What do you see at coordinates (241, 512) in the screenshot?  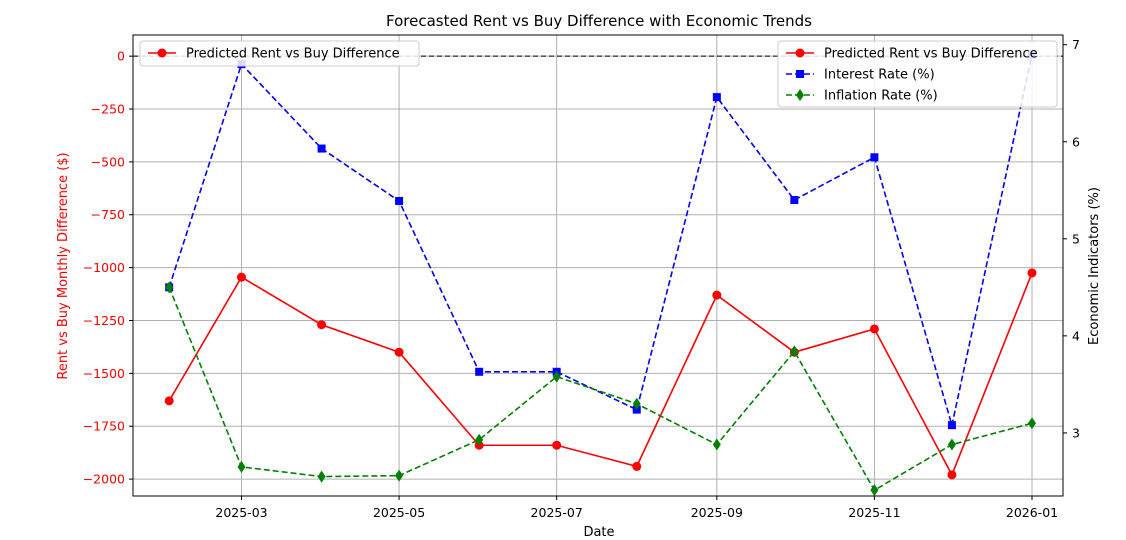 I see `x-tick-label-0: 2025-03` at bounding box center [241, 512].